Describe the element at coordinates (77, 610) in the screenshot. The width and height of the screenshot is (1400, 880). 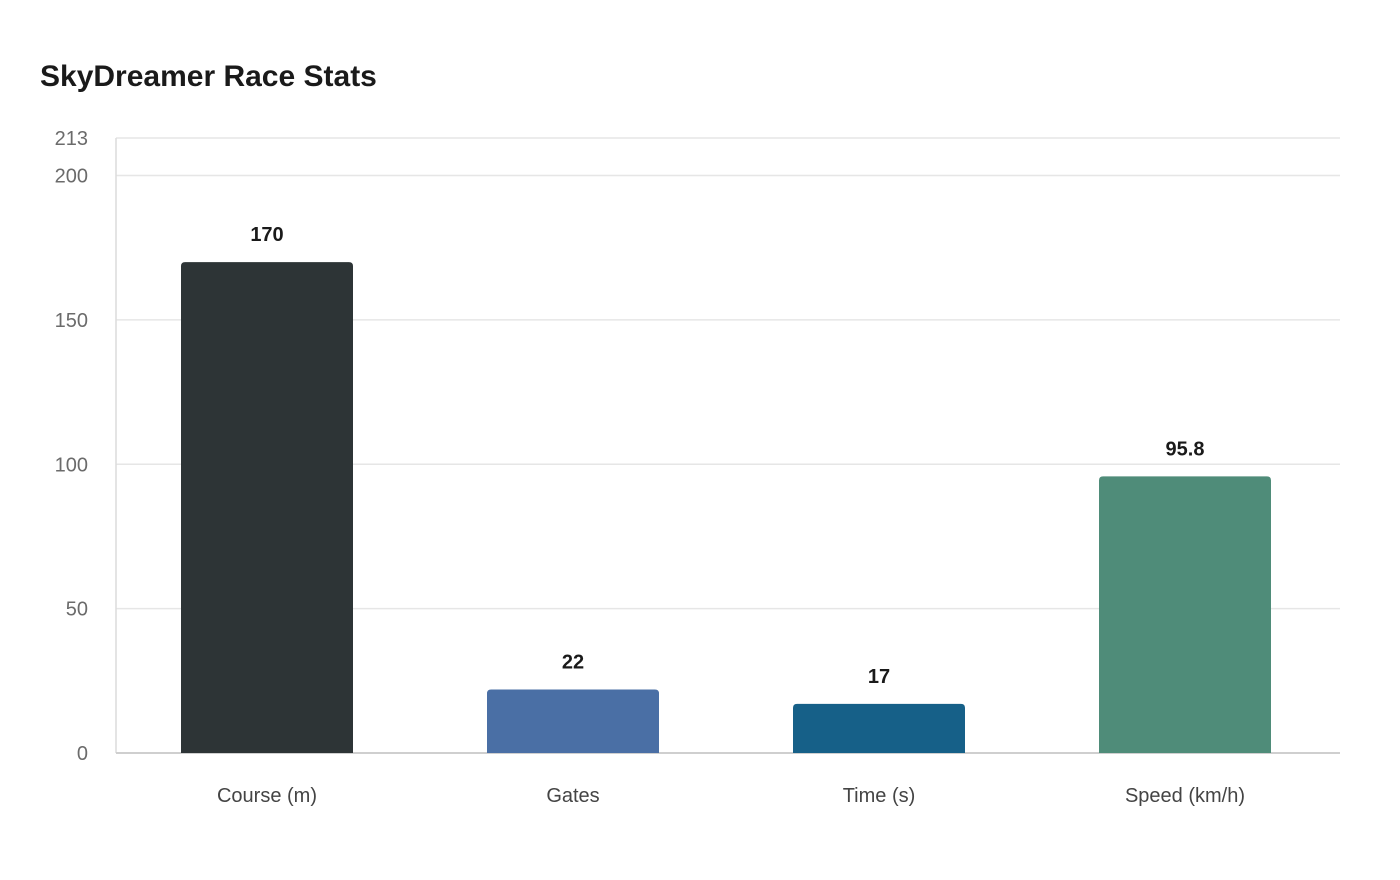
I see `y-tick-label: 50` at that location.